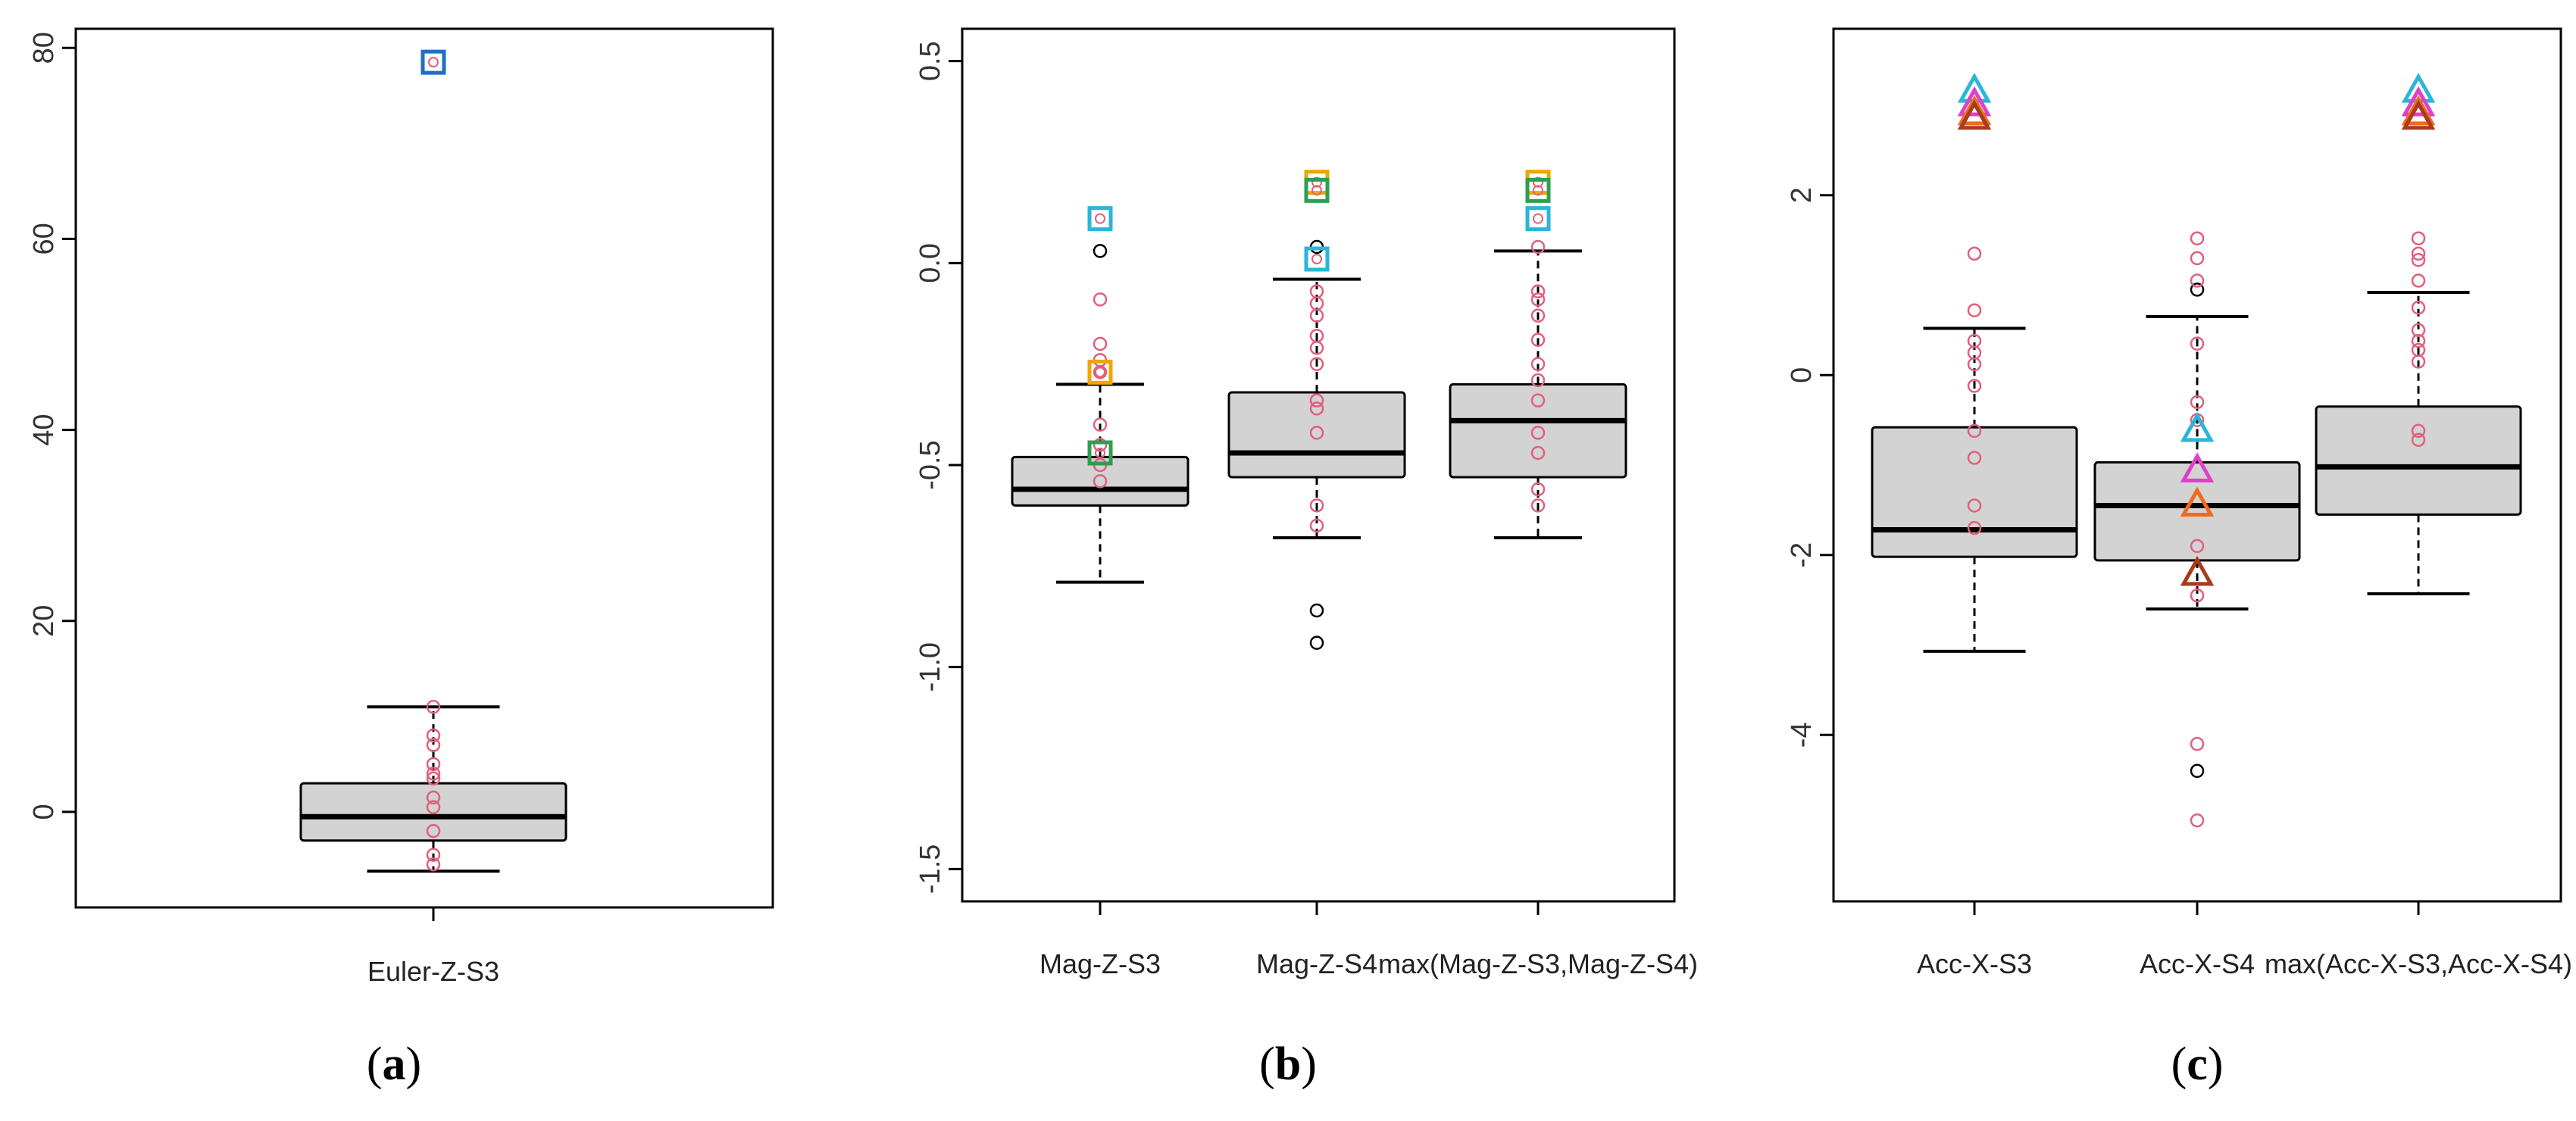  I want to click on y-axis-b: -1.5 -1.0 -0.5 0.0 0.5, so click(939, 467).